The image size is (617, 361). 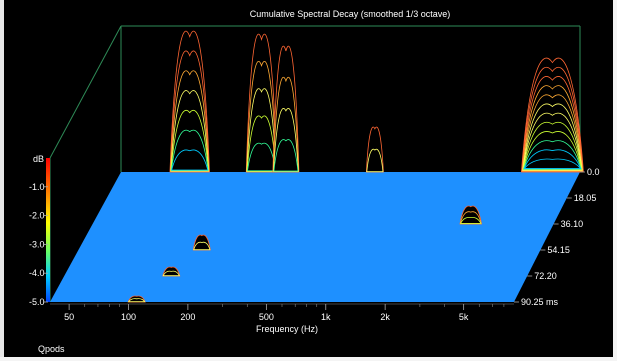 I want to click on time-tick-label: 36.10, so click(x=572, y=224).